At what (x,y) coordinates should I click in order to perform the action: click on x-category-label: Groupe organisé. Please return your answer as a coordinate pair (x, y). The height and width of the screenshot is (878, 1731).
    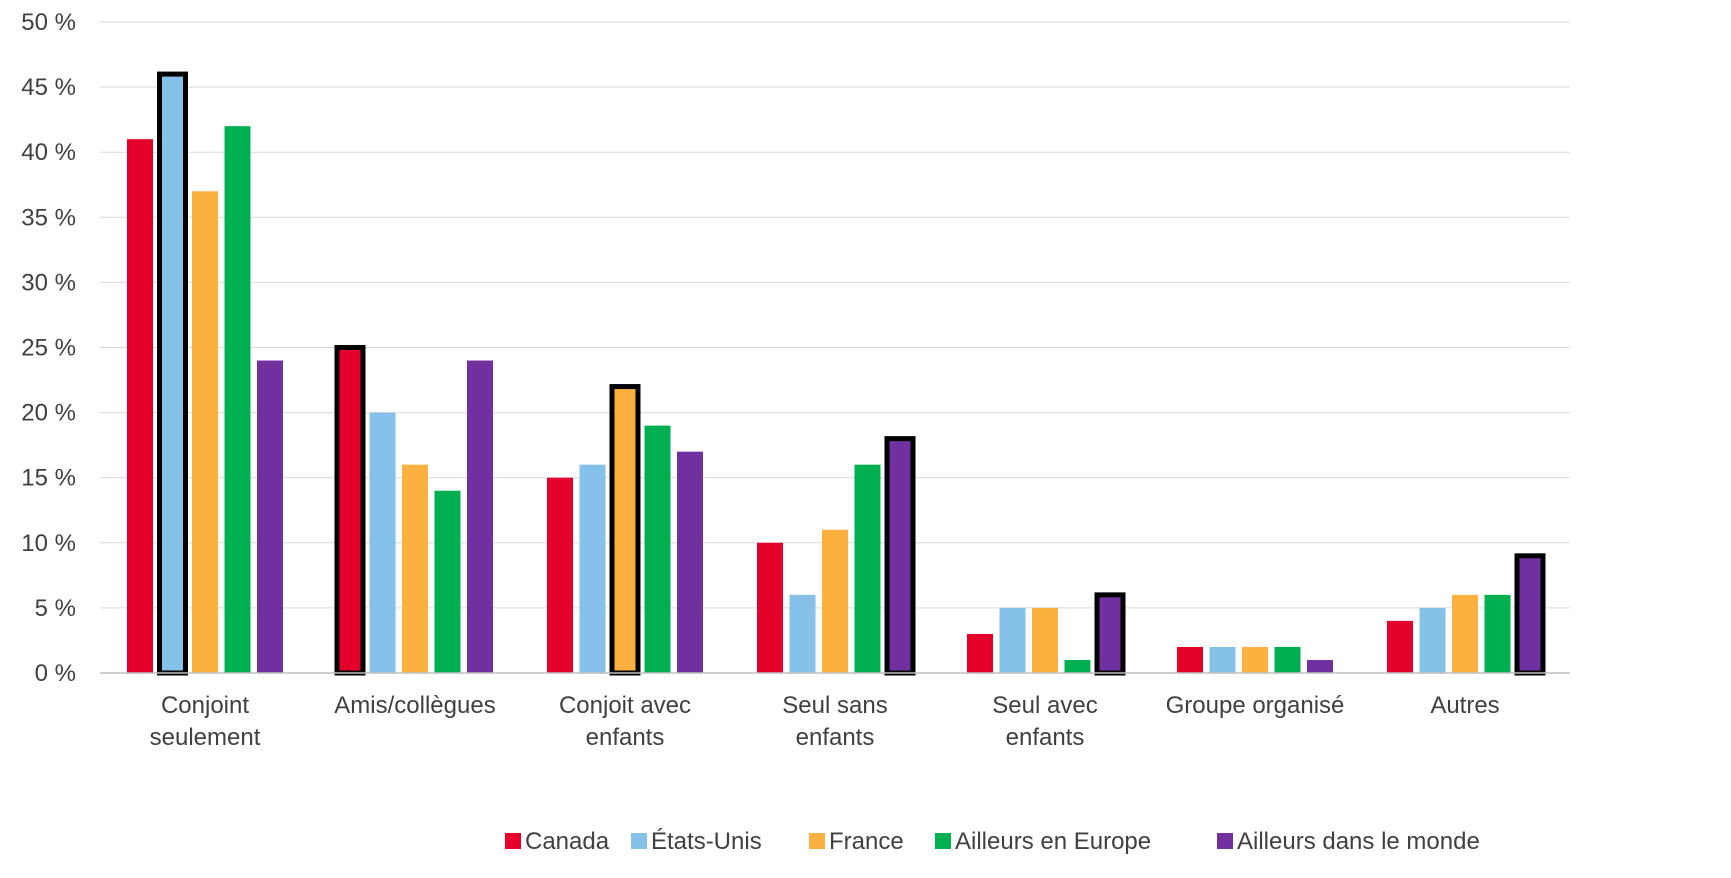
    Looking at the image, I should click on (1255, 705).